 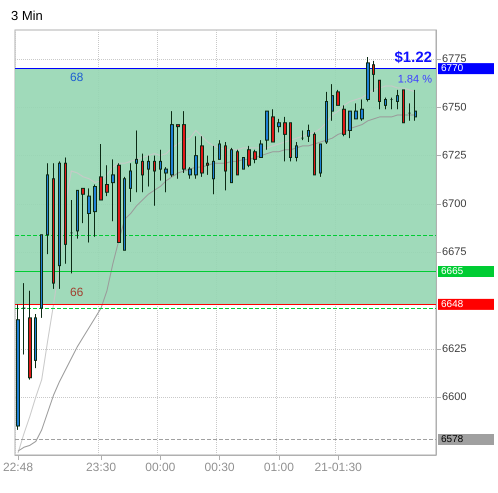 What do you see at coordinates (454, 397) in the screenshot?
I see `y-tick-label: 6600` at bounding box center [454, 397].